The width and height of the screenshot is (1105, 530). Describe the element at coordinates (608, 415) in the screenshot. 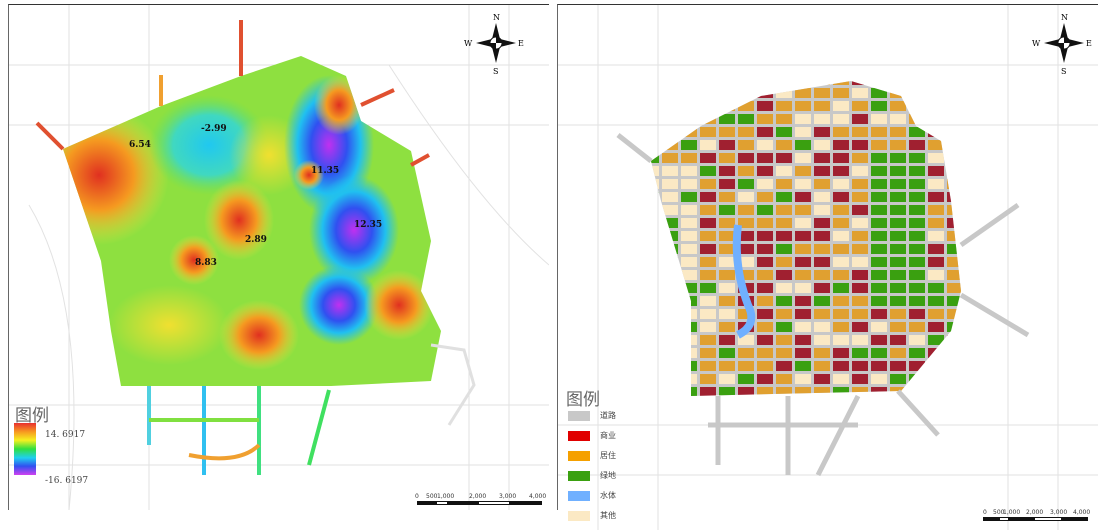

I see `legend-label: 道路` at that location.